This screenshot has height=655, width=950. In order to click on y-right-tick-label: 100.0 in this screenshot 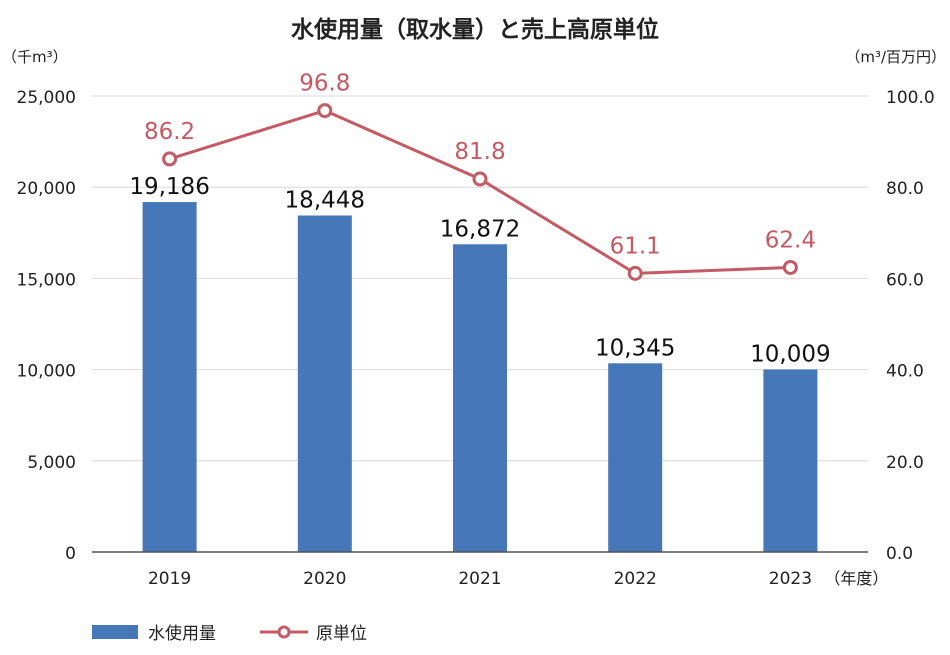, I will do `click(910, 98)`.